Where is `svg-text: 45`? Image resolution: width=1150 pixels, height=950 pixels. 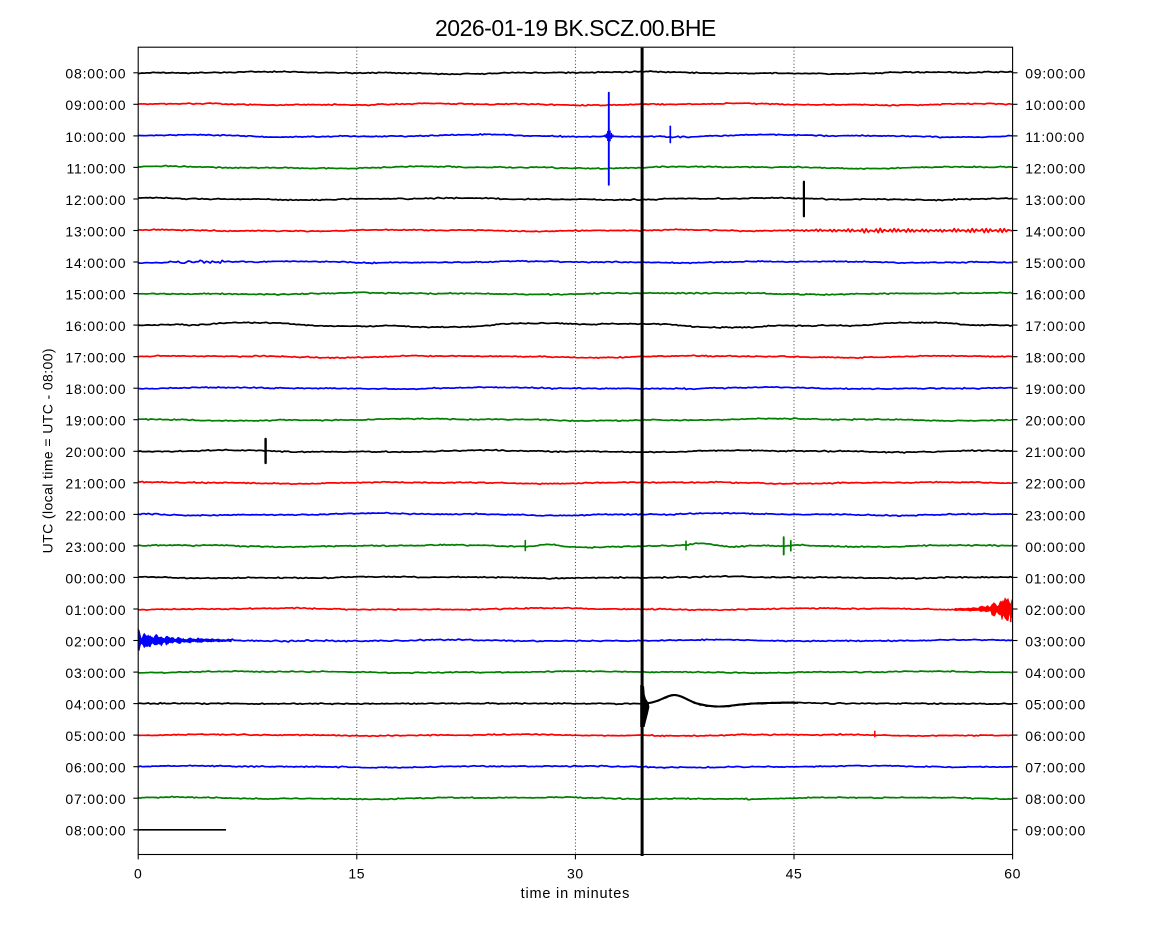
svg-text: 45 is located at coordinates (794, 873).